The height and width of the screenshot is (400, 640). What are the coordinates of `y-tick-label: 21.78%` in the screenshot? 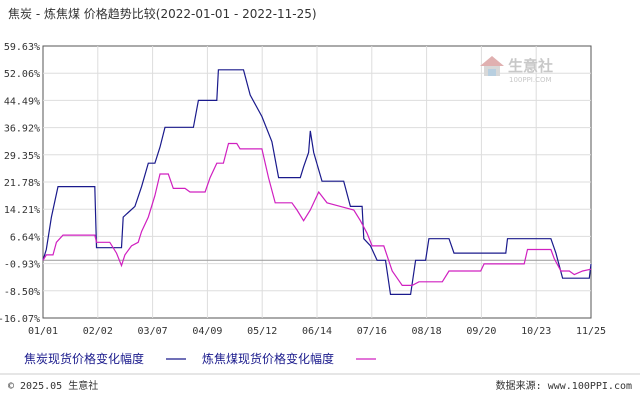 It's located at (22, 183).